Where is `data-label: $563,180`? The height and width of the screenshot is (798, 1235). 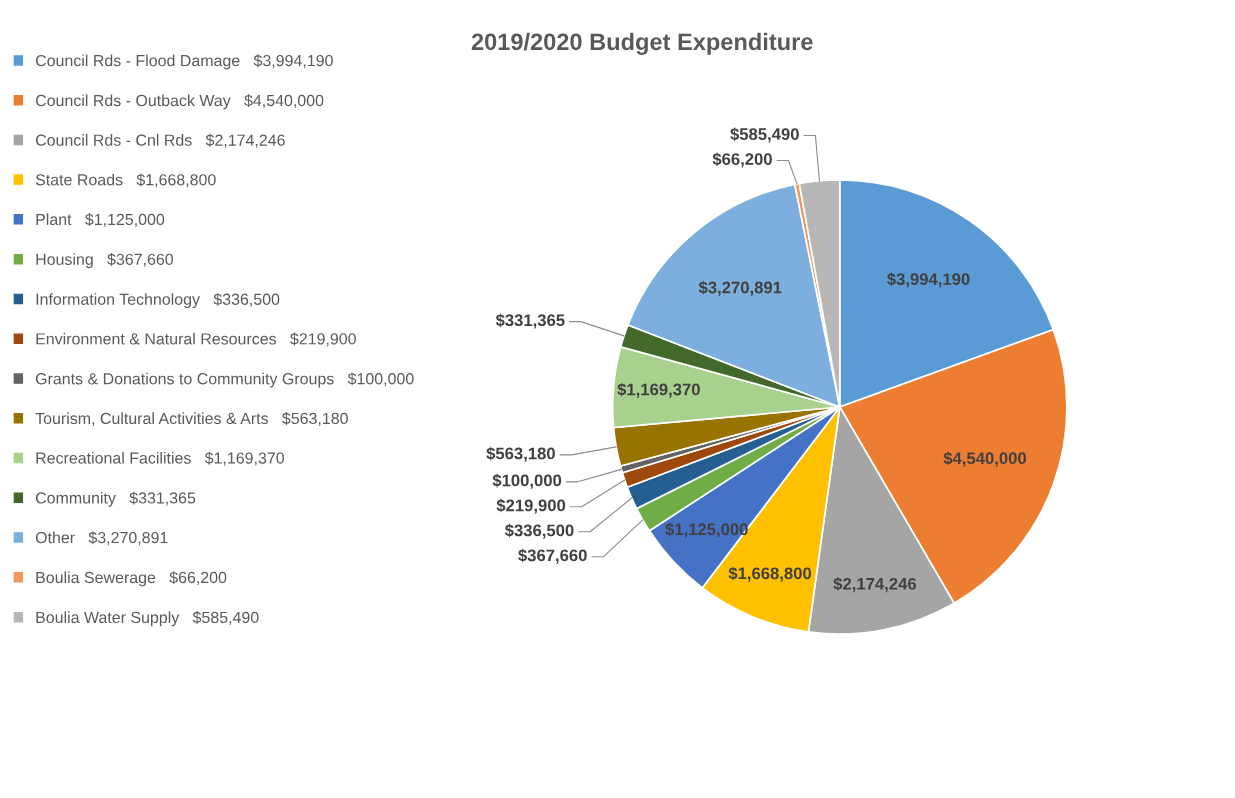 data-label: $563,180 is located at coordinates (520, 454).